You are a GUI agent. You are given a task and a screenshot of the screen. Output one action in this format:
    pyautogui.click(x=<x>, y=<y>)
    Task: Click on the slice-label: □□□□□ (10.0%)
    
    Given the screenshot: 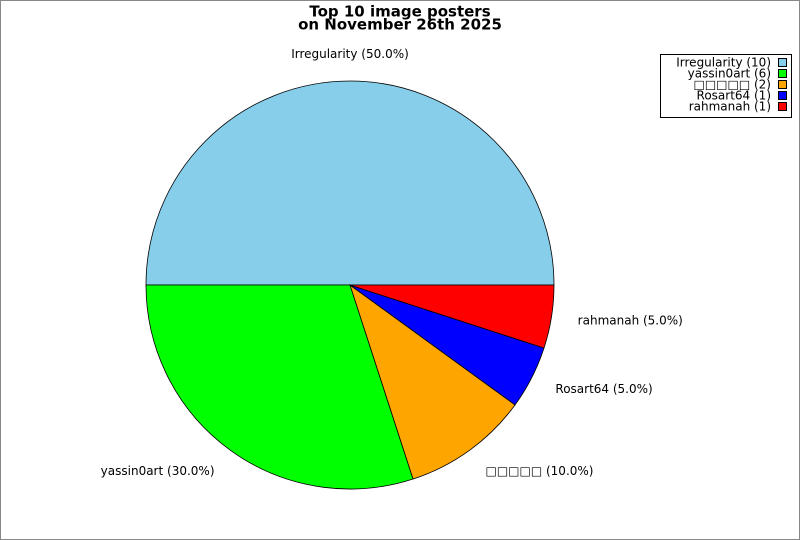 What is the action you would take?
    pyautogui.click(x=539, y=471)
    